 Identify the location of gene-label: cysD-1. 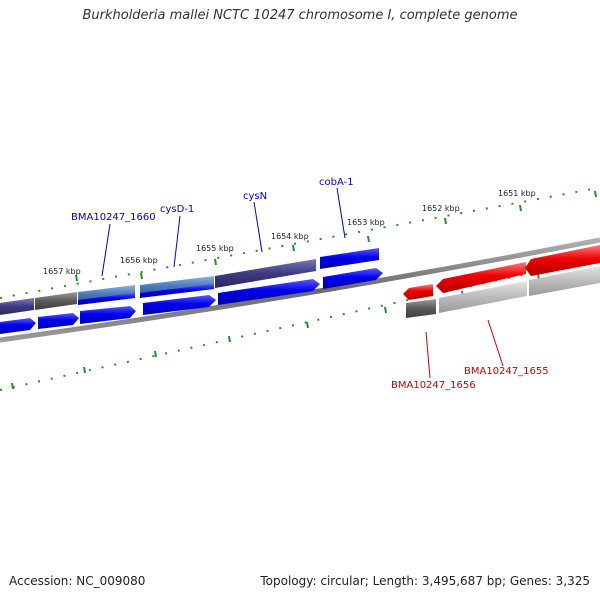
(177, 209).